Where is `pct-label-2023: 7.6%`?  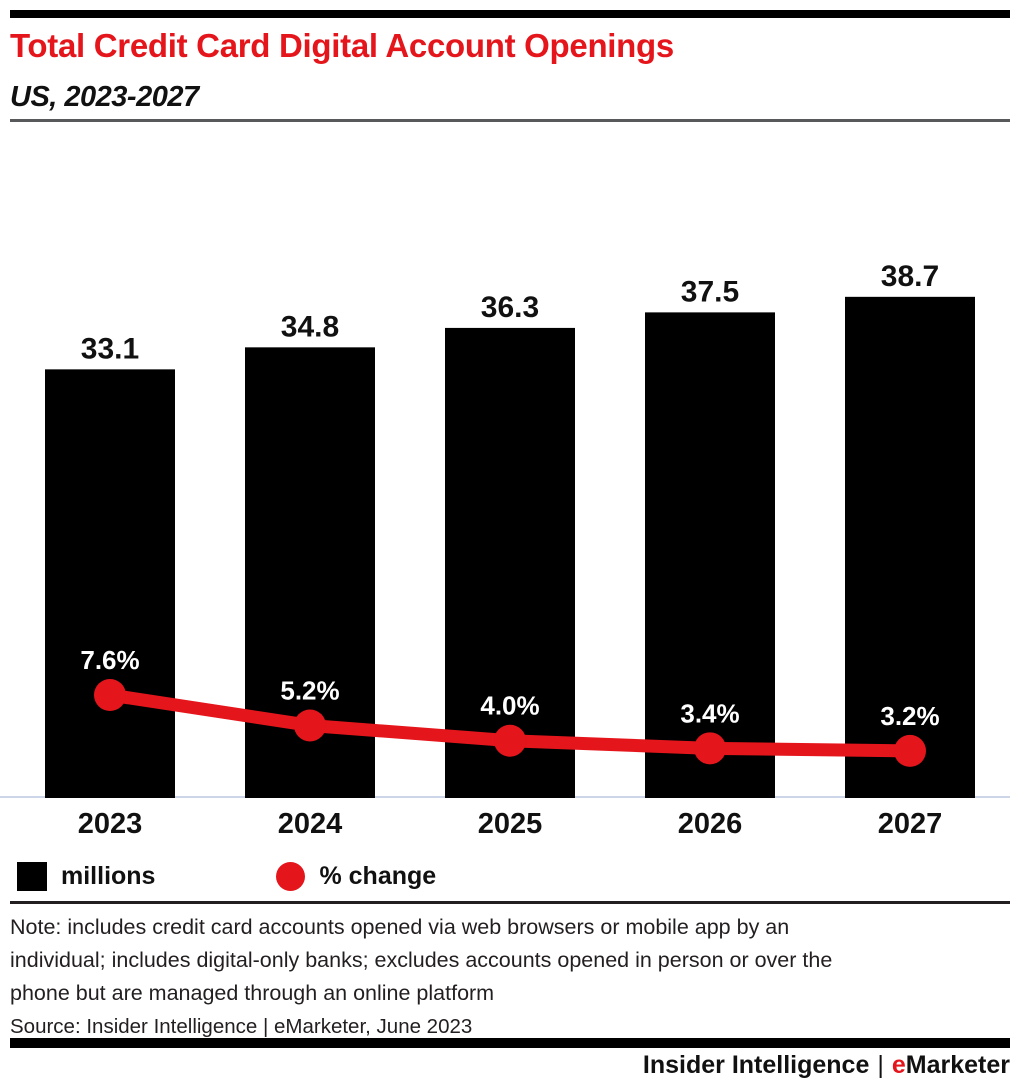 pct-label-2023: 7.6% is located at coordinates (109, 660).